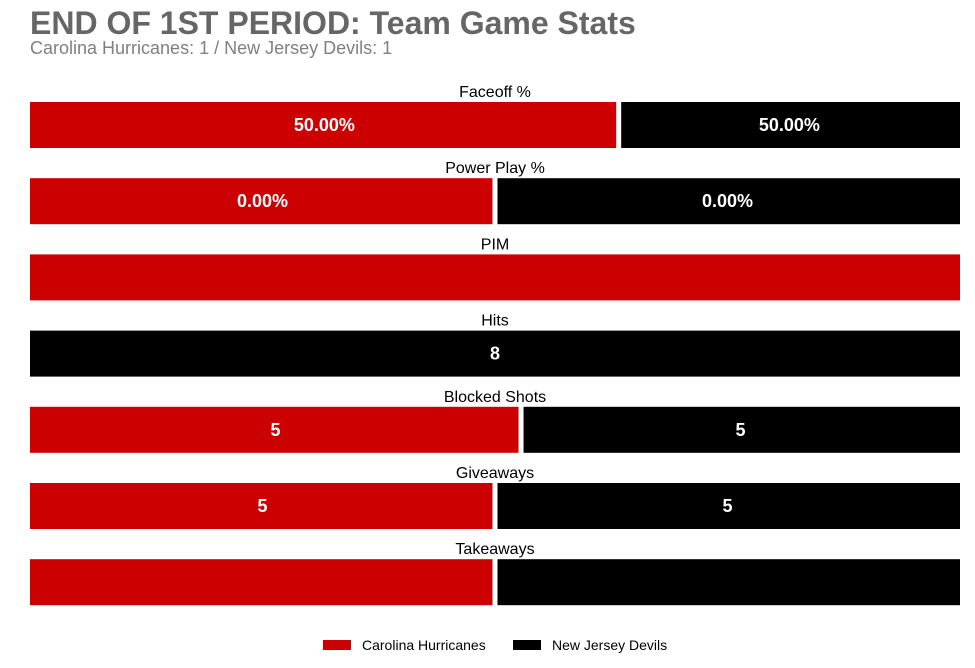 The image size is (975, 668). I want to click on bar-home-faceoff, so click(323, 125).